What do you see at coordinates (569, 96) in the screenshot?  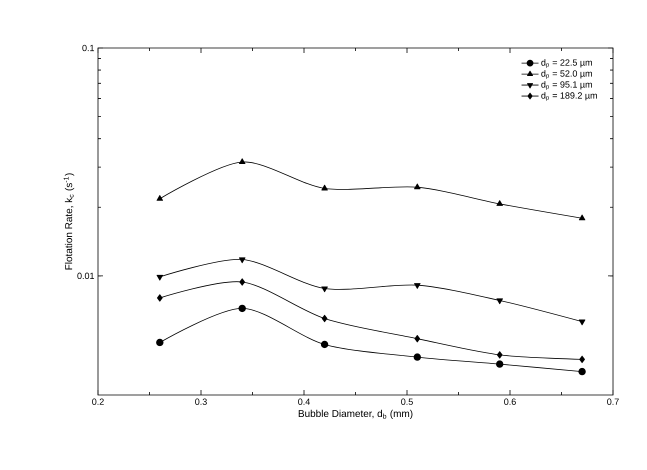 I see `legend-label: d$_{p}$ = 189.2 µm` at bounding box center [569, 96].